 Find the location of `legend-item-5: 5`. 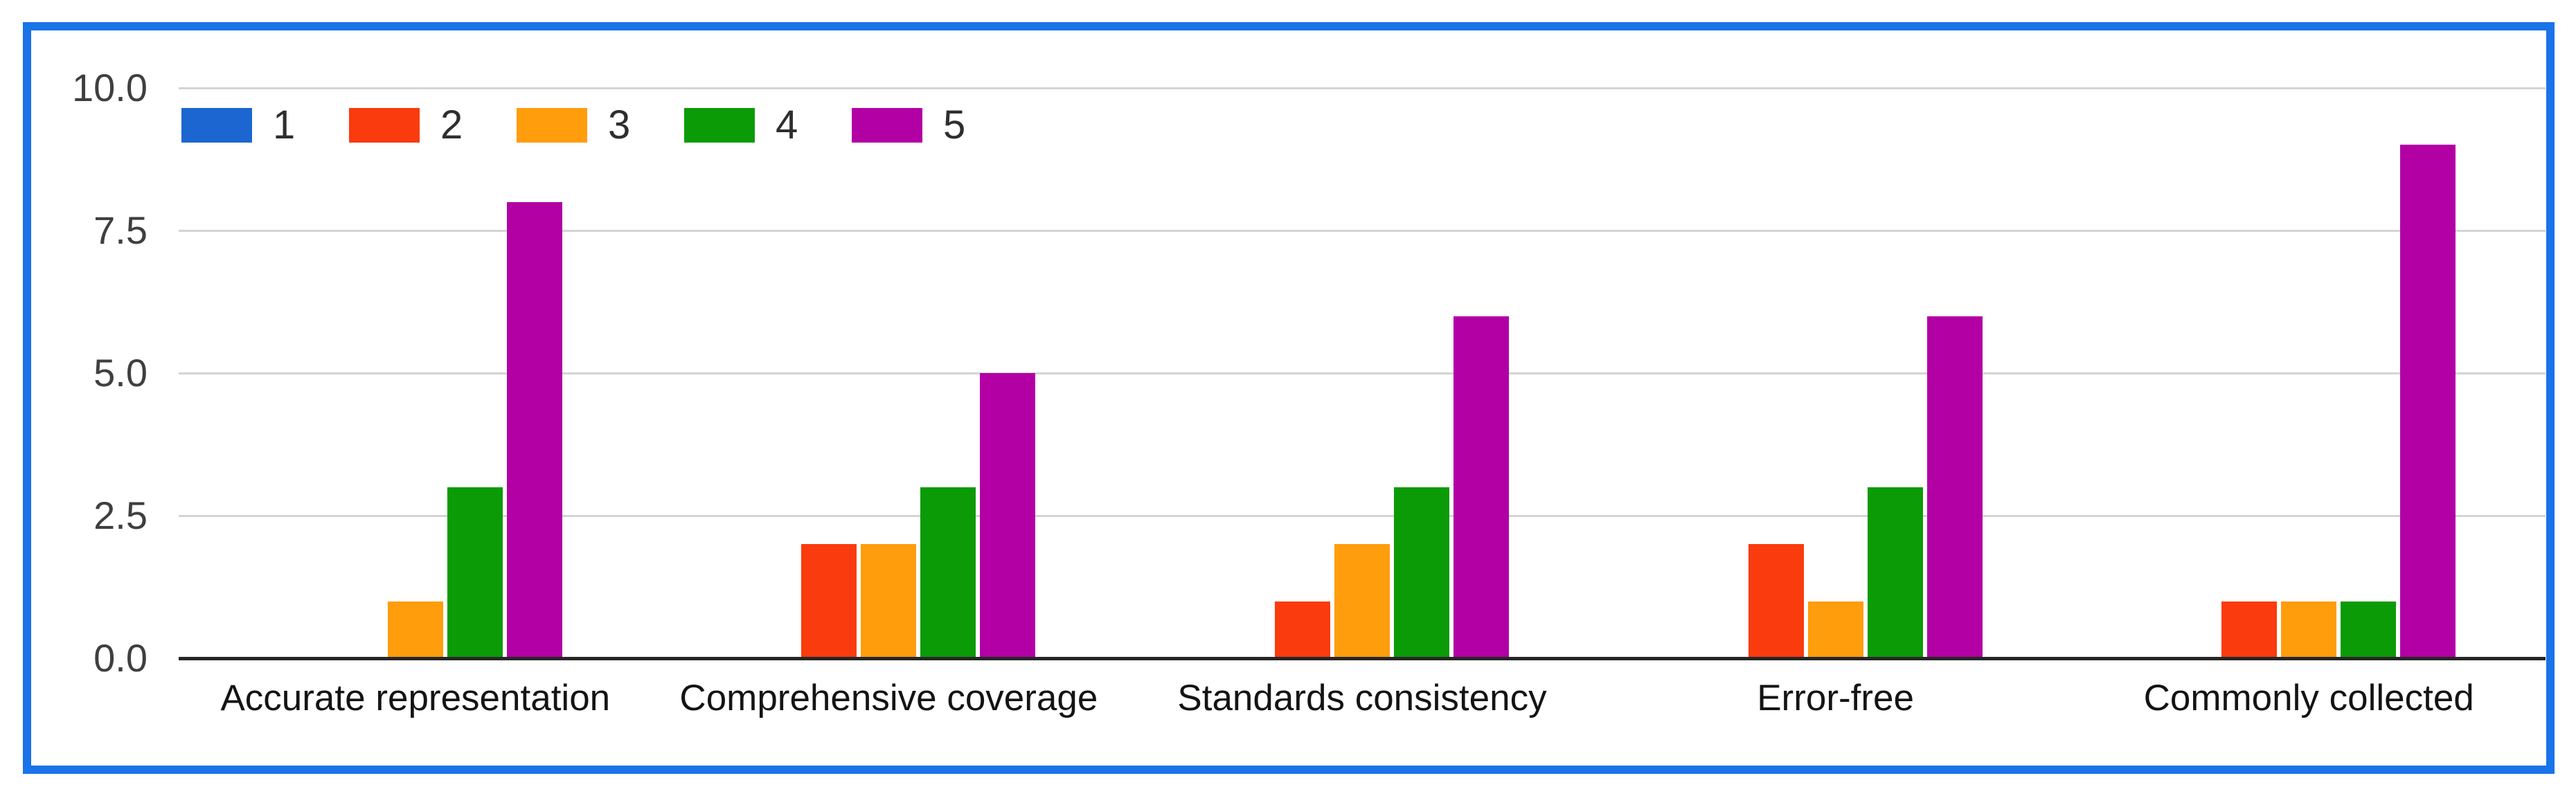

legend-item-5: 5 is located at coordinates (935, 125).